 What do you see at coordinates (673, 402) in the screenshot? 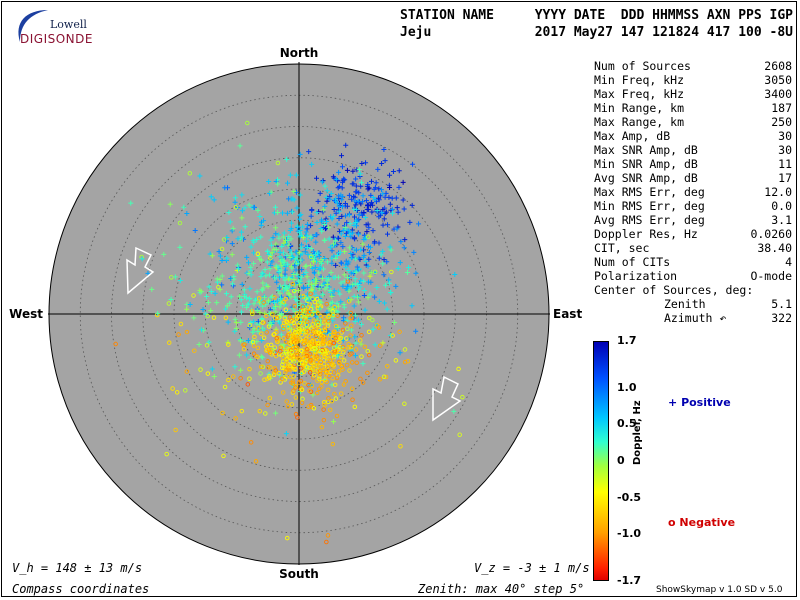
I see `plus-icon: +` at bounding box center [673, 402].